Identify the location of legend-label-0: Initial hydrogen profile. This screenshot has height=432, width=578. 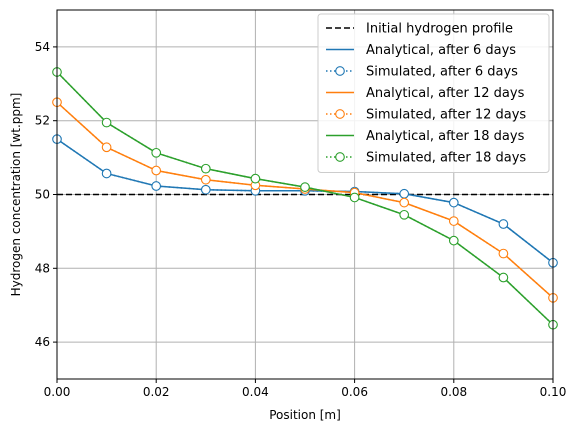
(439, 29).